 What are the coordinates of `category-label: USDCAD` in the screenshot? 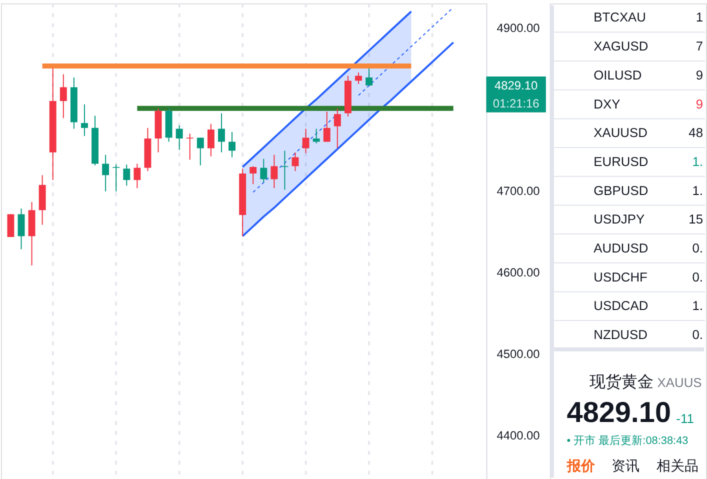 It's located at (621, 306).